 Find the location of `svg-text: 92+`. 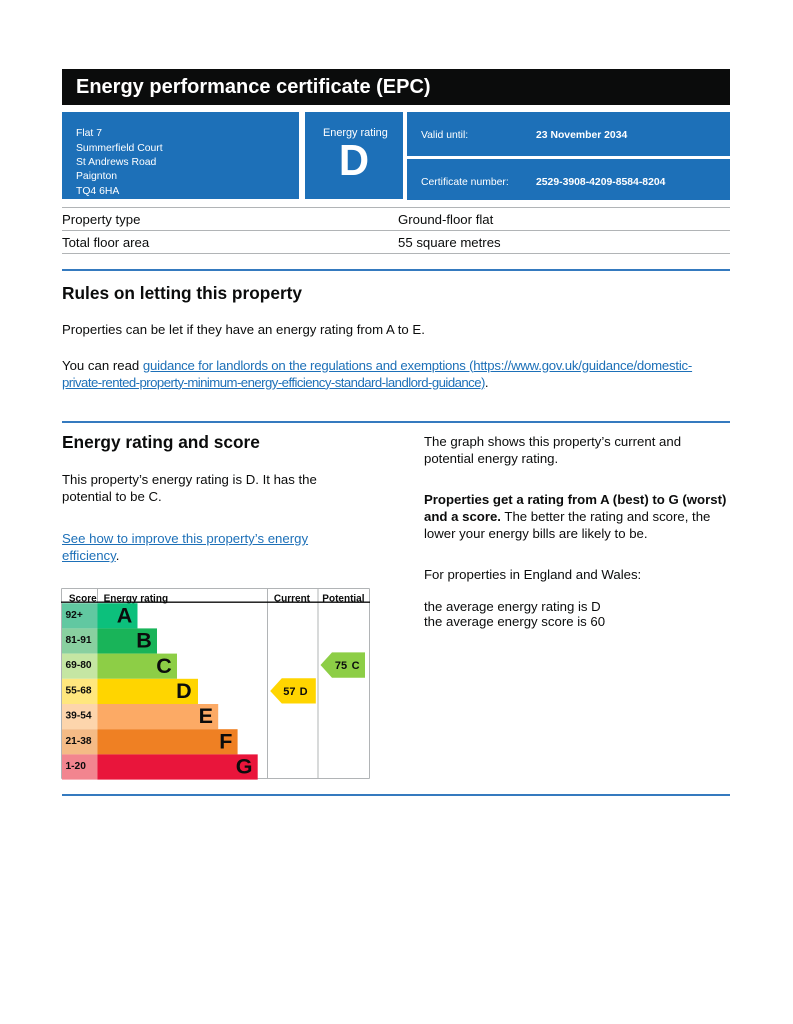

svg-text: 92+ is located at coordinates (74, 615).